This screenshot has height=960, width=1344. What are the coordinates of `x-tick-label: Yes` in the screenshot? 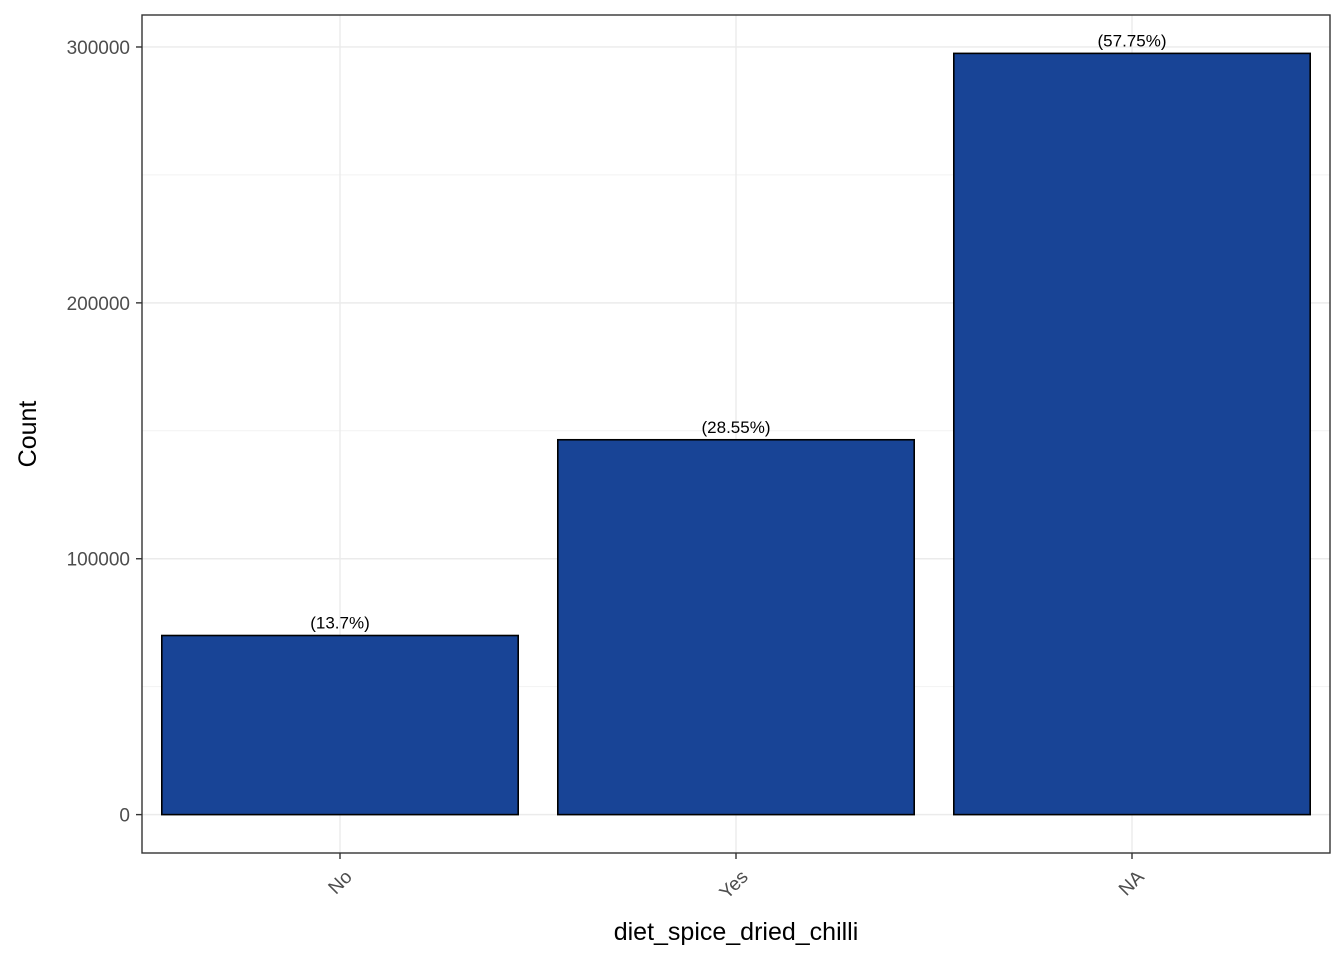 It's located at (734, 885).